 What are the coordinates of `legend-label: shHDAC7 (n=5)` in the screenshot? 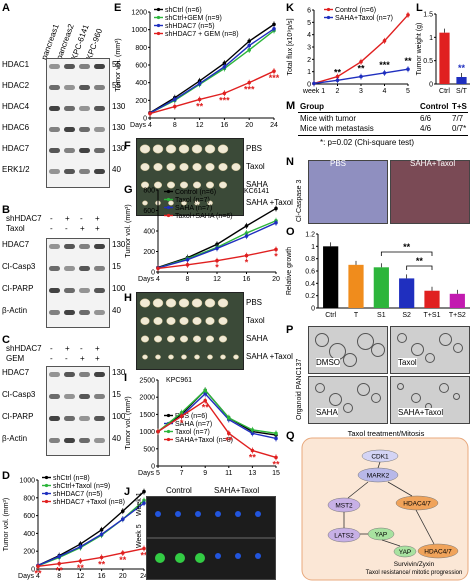 It's located at (190, 26).